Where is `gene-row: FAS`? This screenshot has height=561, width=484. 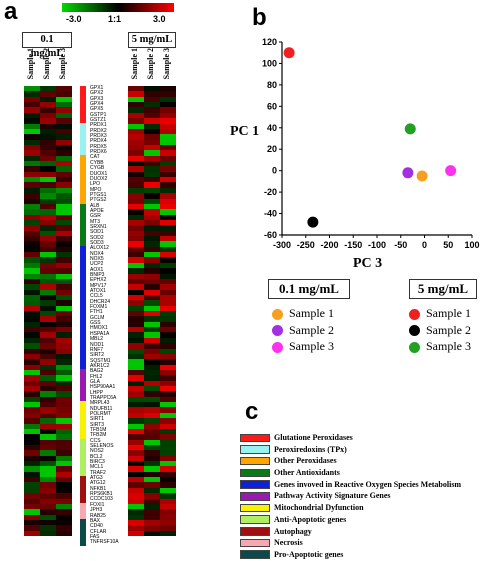 gene-row: FAS is located at coordinates (103, 537).